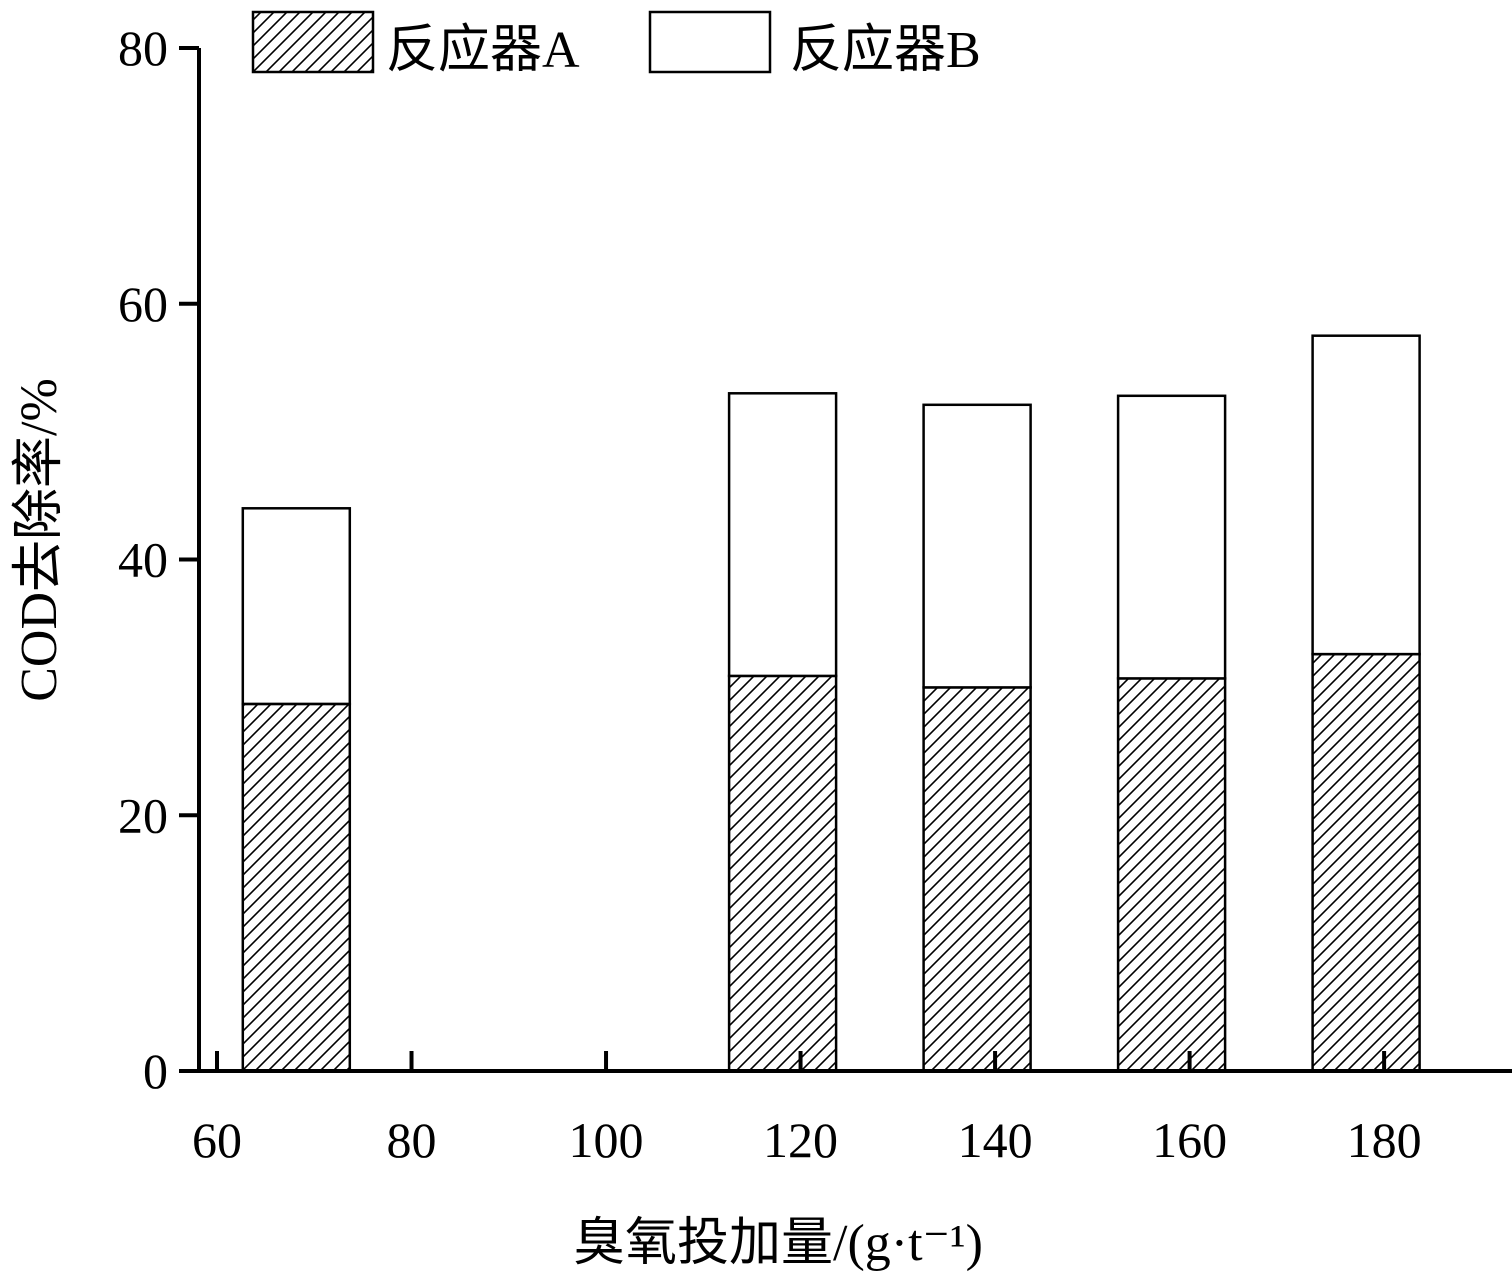  What do you see at coordinates (39, 540) in the screenshot?
I see `y-axis-title: COD去除率/%` at bounding box center [39, 540].